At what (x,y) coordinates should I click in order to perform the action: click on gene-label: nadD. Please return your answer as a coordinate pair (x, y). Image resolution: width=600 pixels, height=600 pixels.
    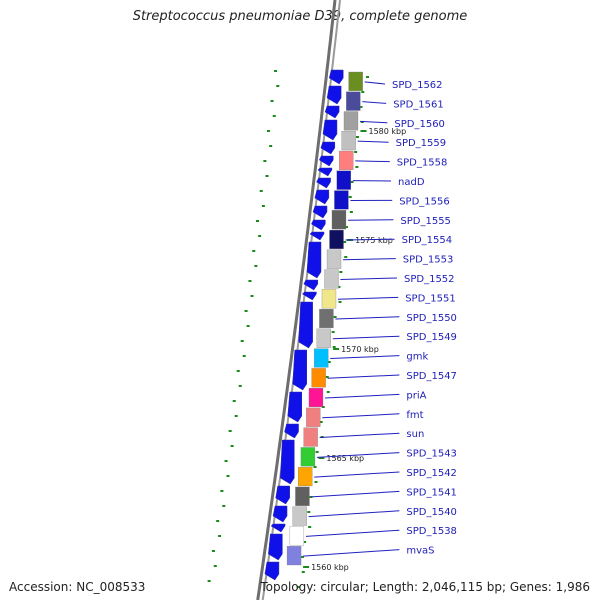
    Looking at the image, I should click on (411, 182).